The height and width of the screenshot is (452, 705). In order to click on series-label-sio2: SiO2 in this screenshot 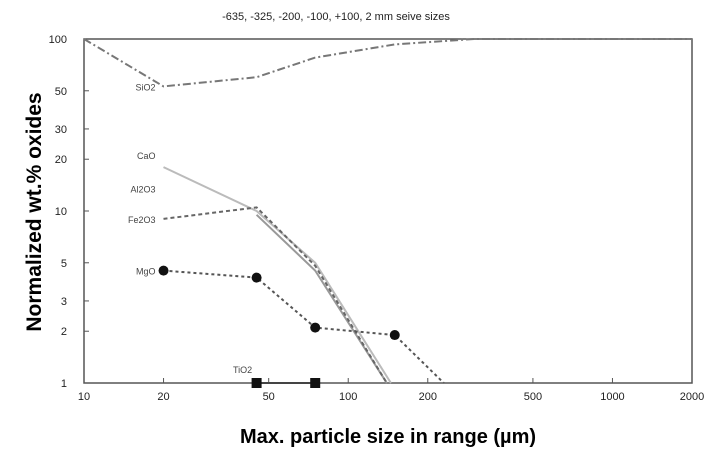, I will do `click(146, 87)`.